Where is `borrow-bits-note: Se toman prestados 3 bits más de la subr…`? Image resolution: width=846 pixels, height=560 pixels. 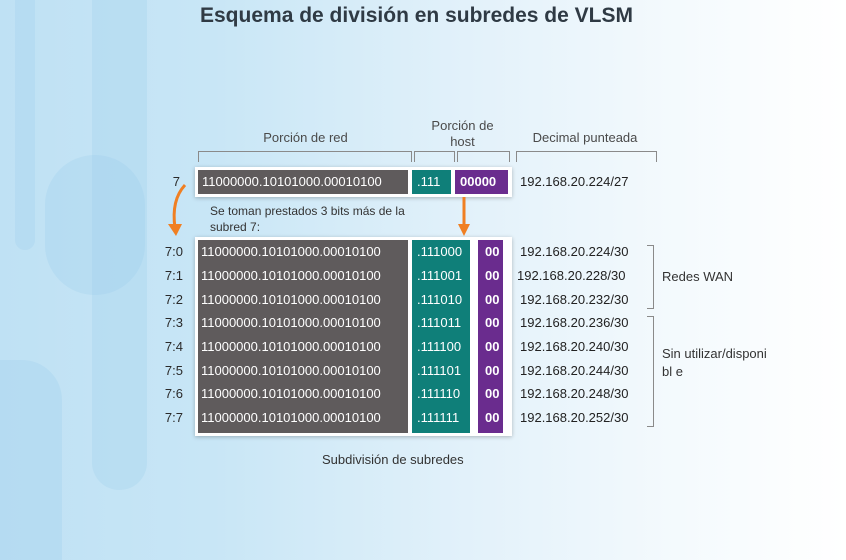
borrow-bits-note: Se toman prestados 3 bits más de la subr… is located at coordinates (307, 219).